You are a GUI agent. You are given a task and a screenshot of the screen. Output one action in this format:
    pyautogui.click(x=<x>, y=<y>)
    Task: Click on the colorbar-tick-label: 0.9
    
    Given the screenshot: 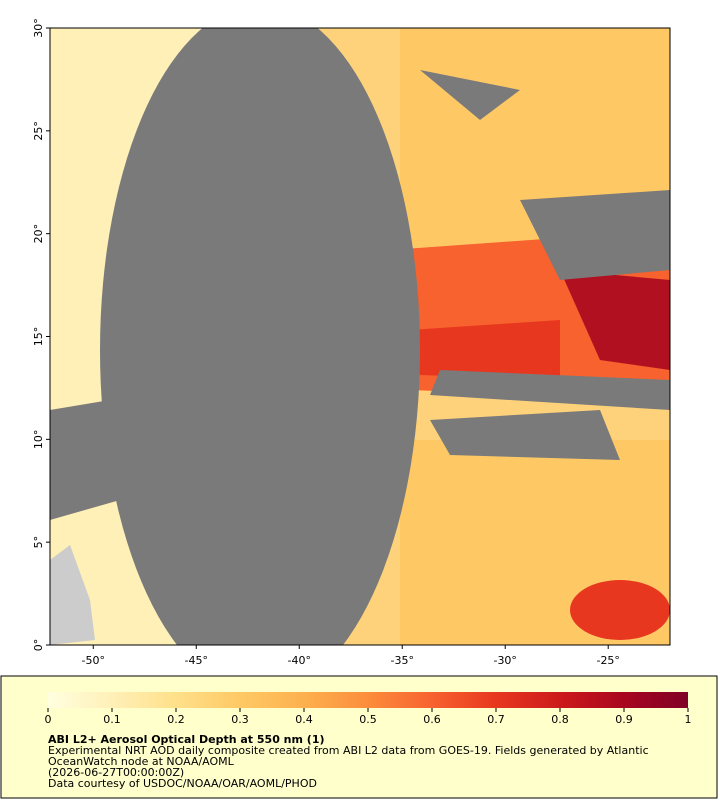 What is the action you would take?
    pyautogui.click(x=624, y=719)
    